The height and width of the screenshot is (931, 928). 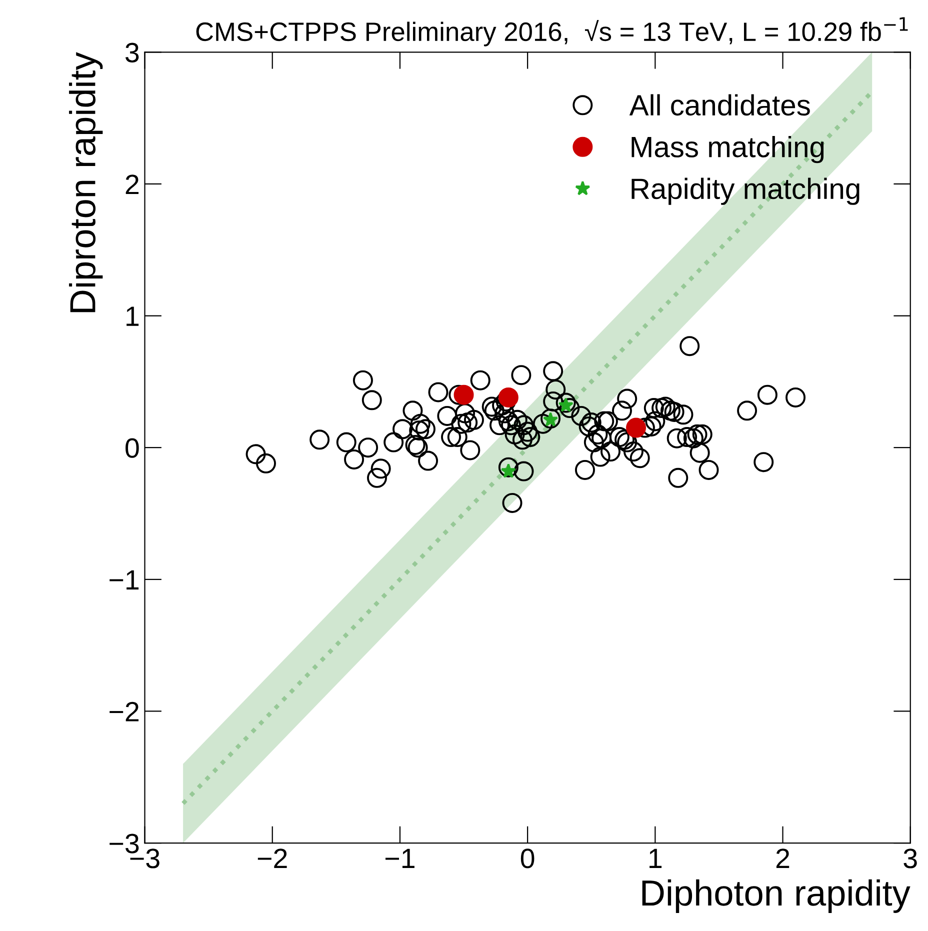 What do you see at coordinates (124, 712) in the screenshot?
I see `y-tick-label: −2` at bounding box center [124, 712].